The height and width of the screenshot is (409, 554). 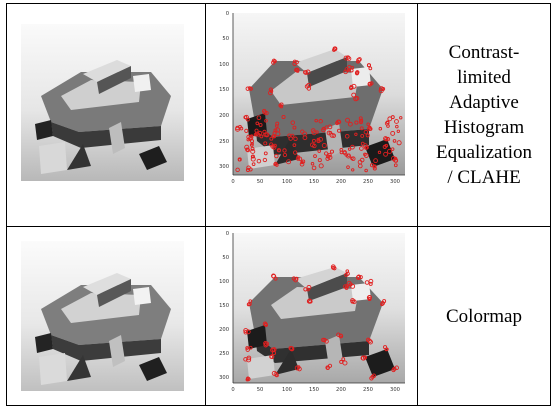 I want to click on label-line: Contrast-, so click(x=484, y=52).